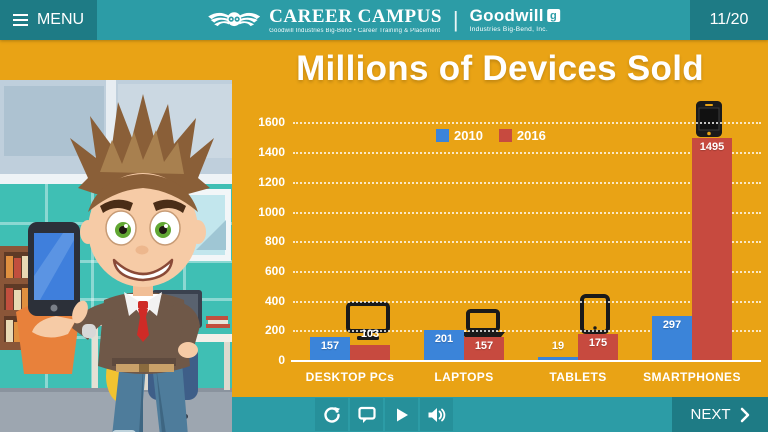  I want to click on bar-DESKTOP PCs-2010, so click(330, 348).